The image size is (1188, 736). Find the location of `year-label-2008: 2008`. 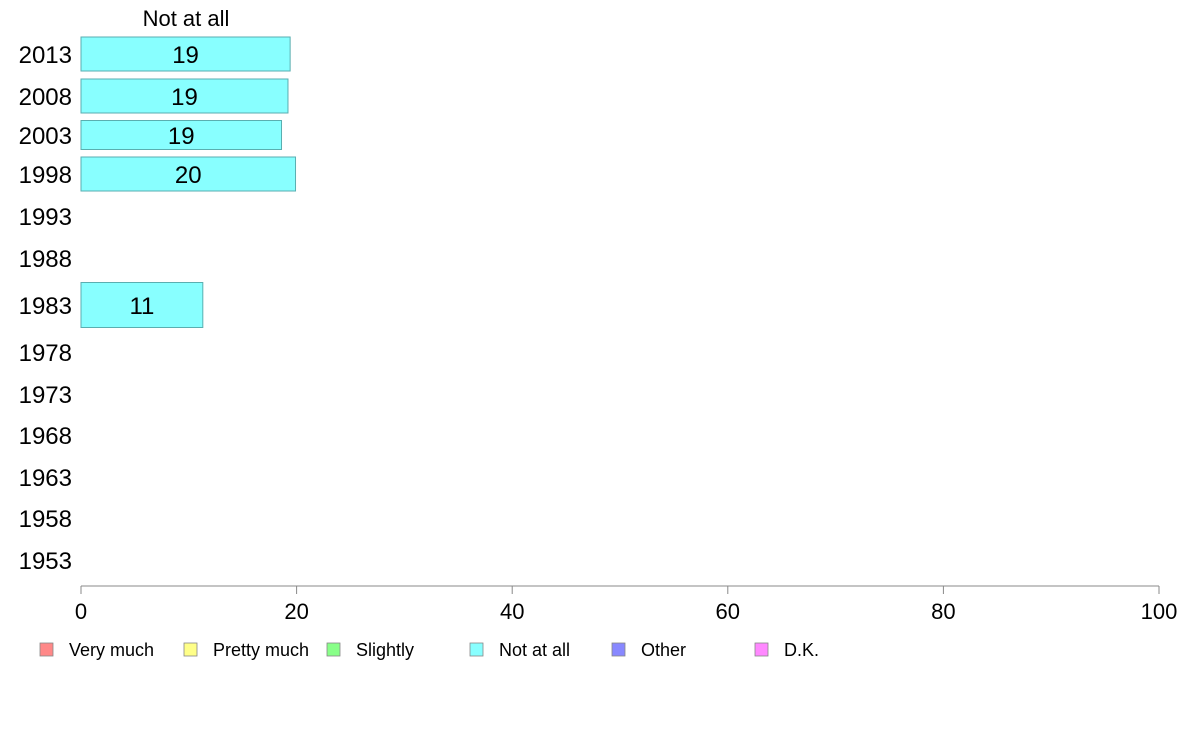

year-label-2008: 2008 is located at coordinates (45, 97).